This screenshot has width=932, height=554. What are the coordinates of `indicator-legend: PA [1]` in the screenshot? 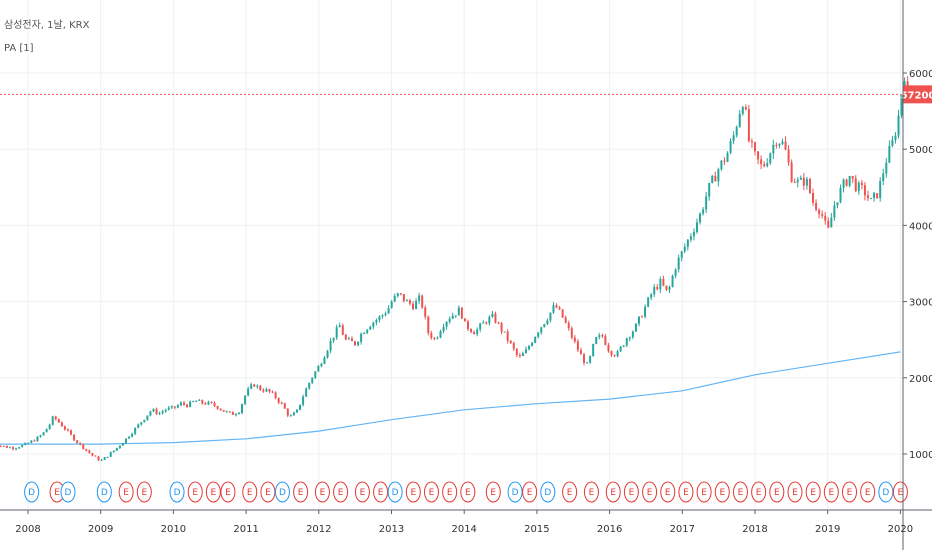 It's located at (19, 48).